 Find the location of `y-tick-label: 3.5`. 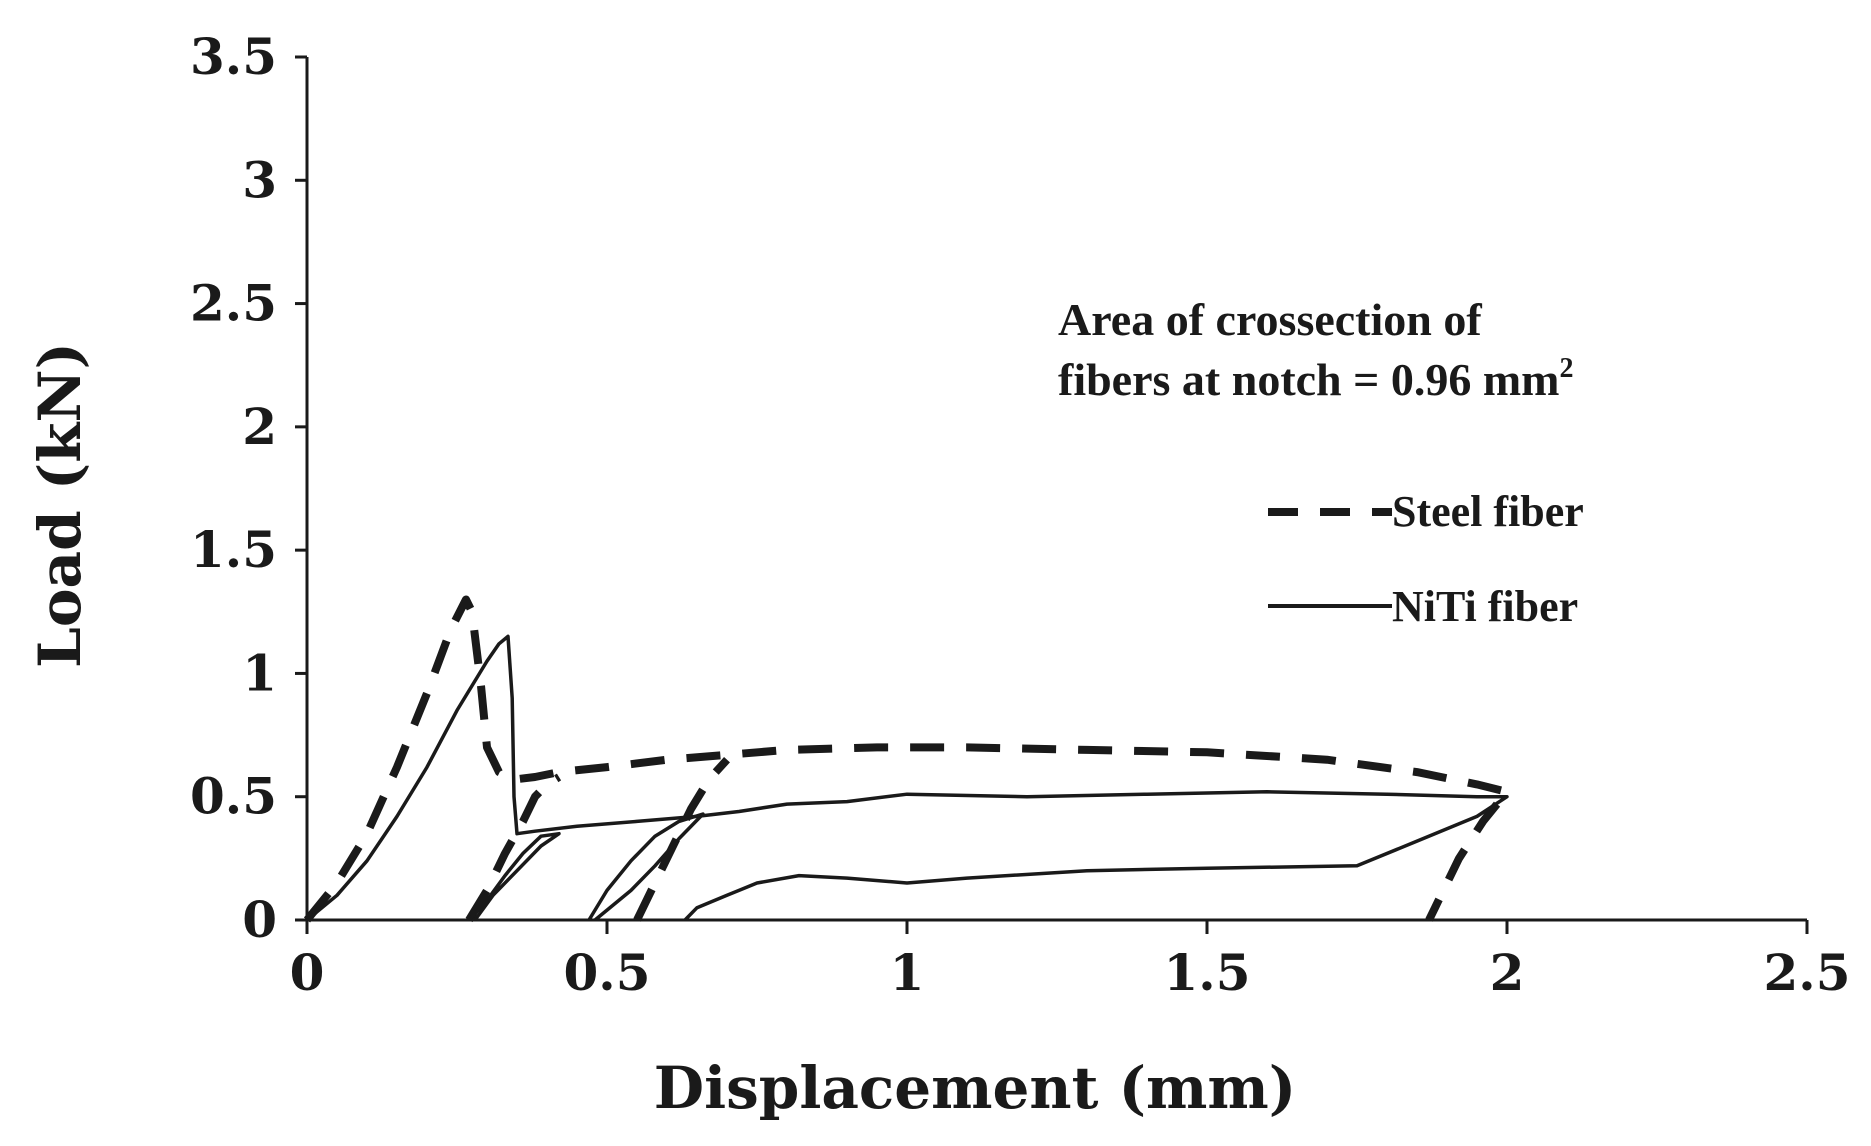

y-tick-label: 3.5 is located at coordinates (233, 56).